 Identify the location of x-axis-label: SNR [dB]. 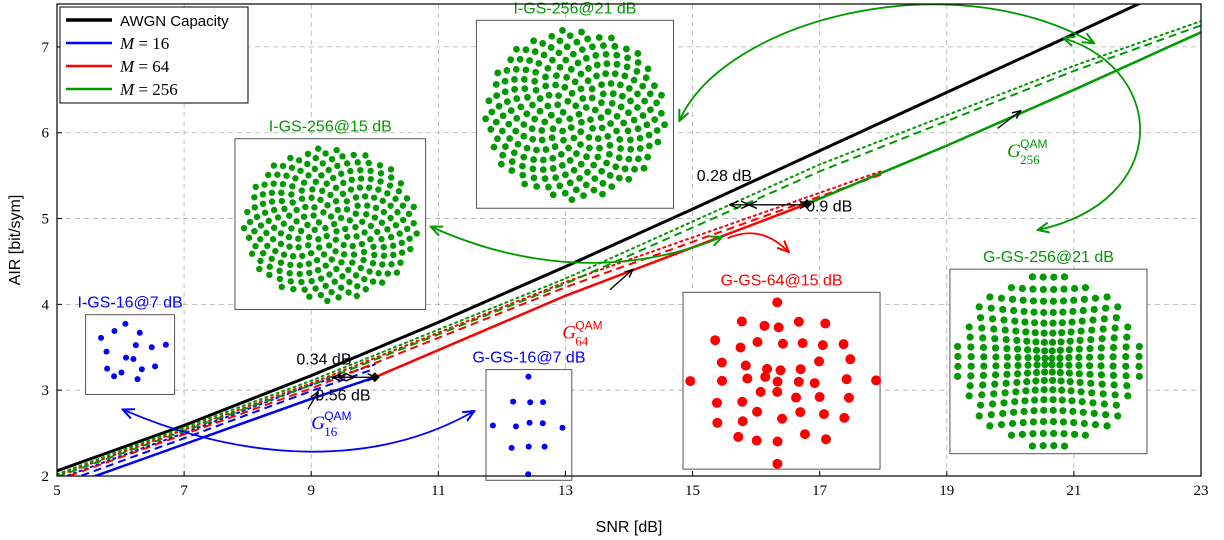
(629, 527).